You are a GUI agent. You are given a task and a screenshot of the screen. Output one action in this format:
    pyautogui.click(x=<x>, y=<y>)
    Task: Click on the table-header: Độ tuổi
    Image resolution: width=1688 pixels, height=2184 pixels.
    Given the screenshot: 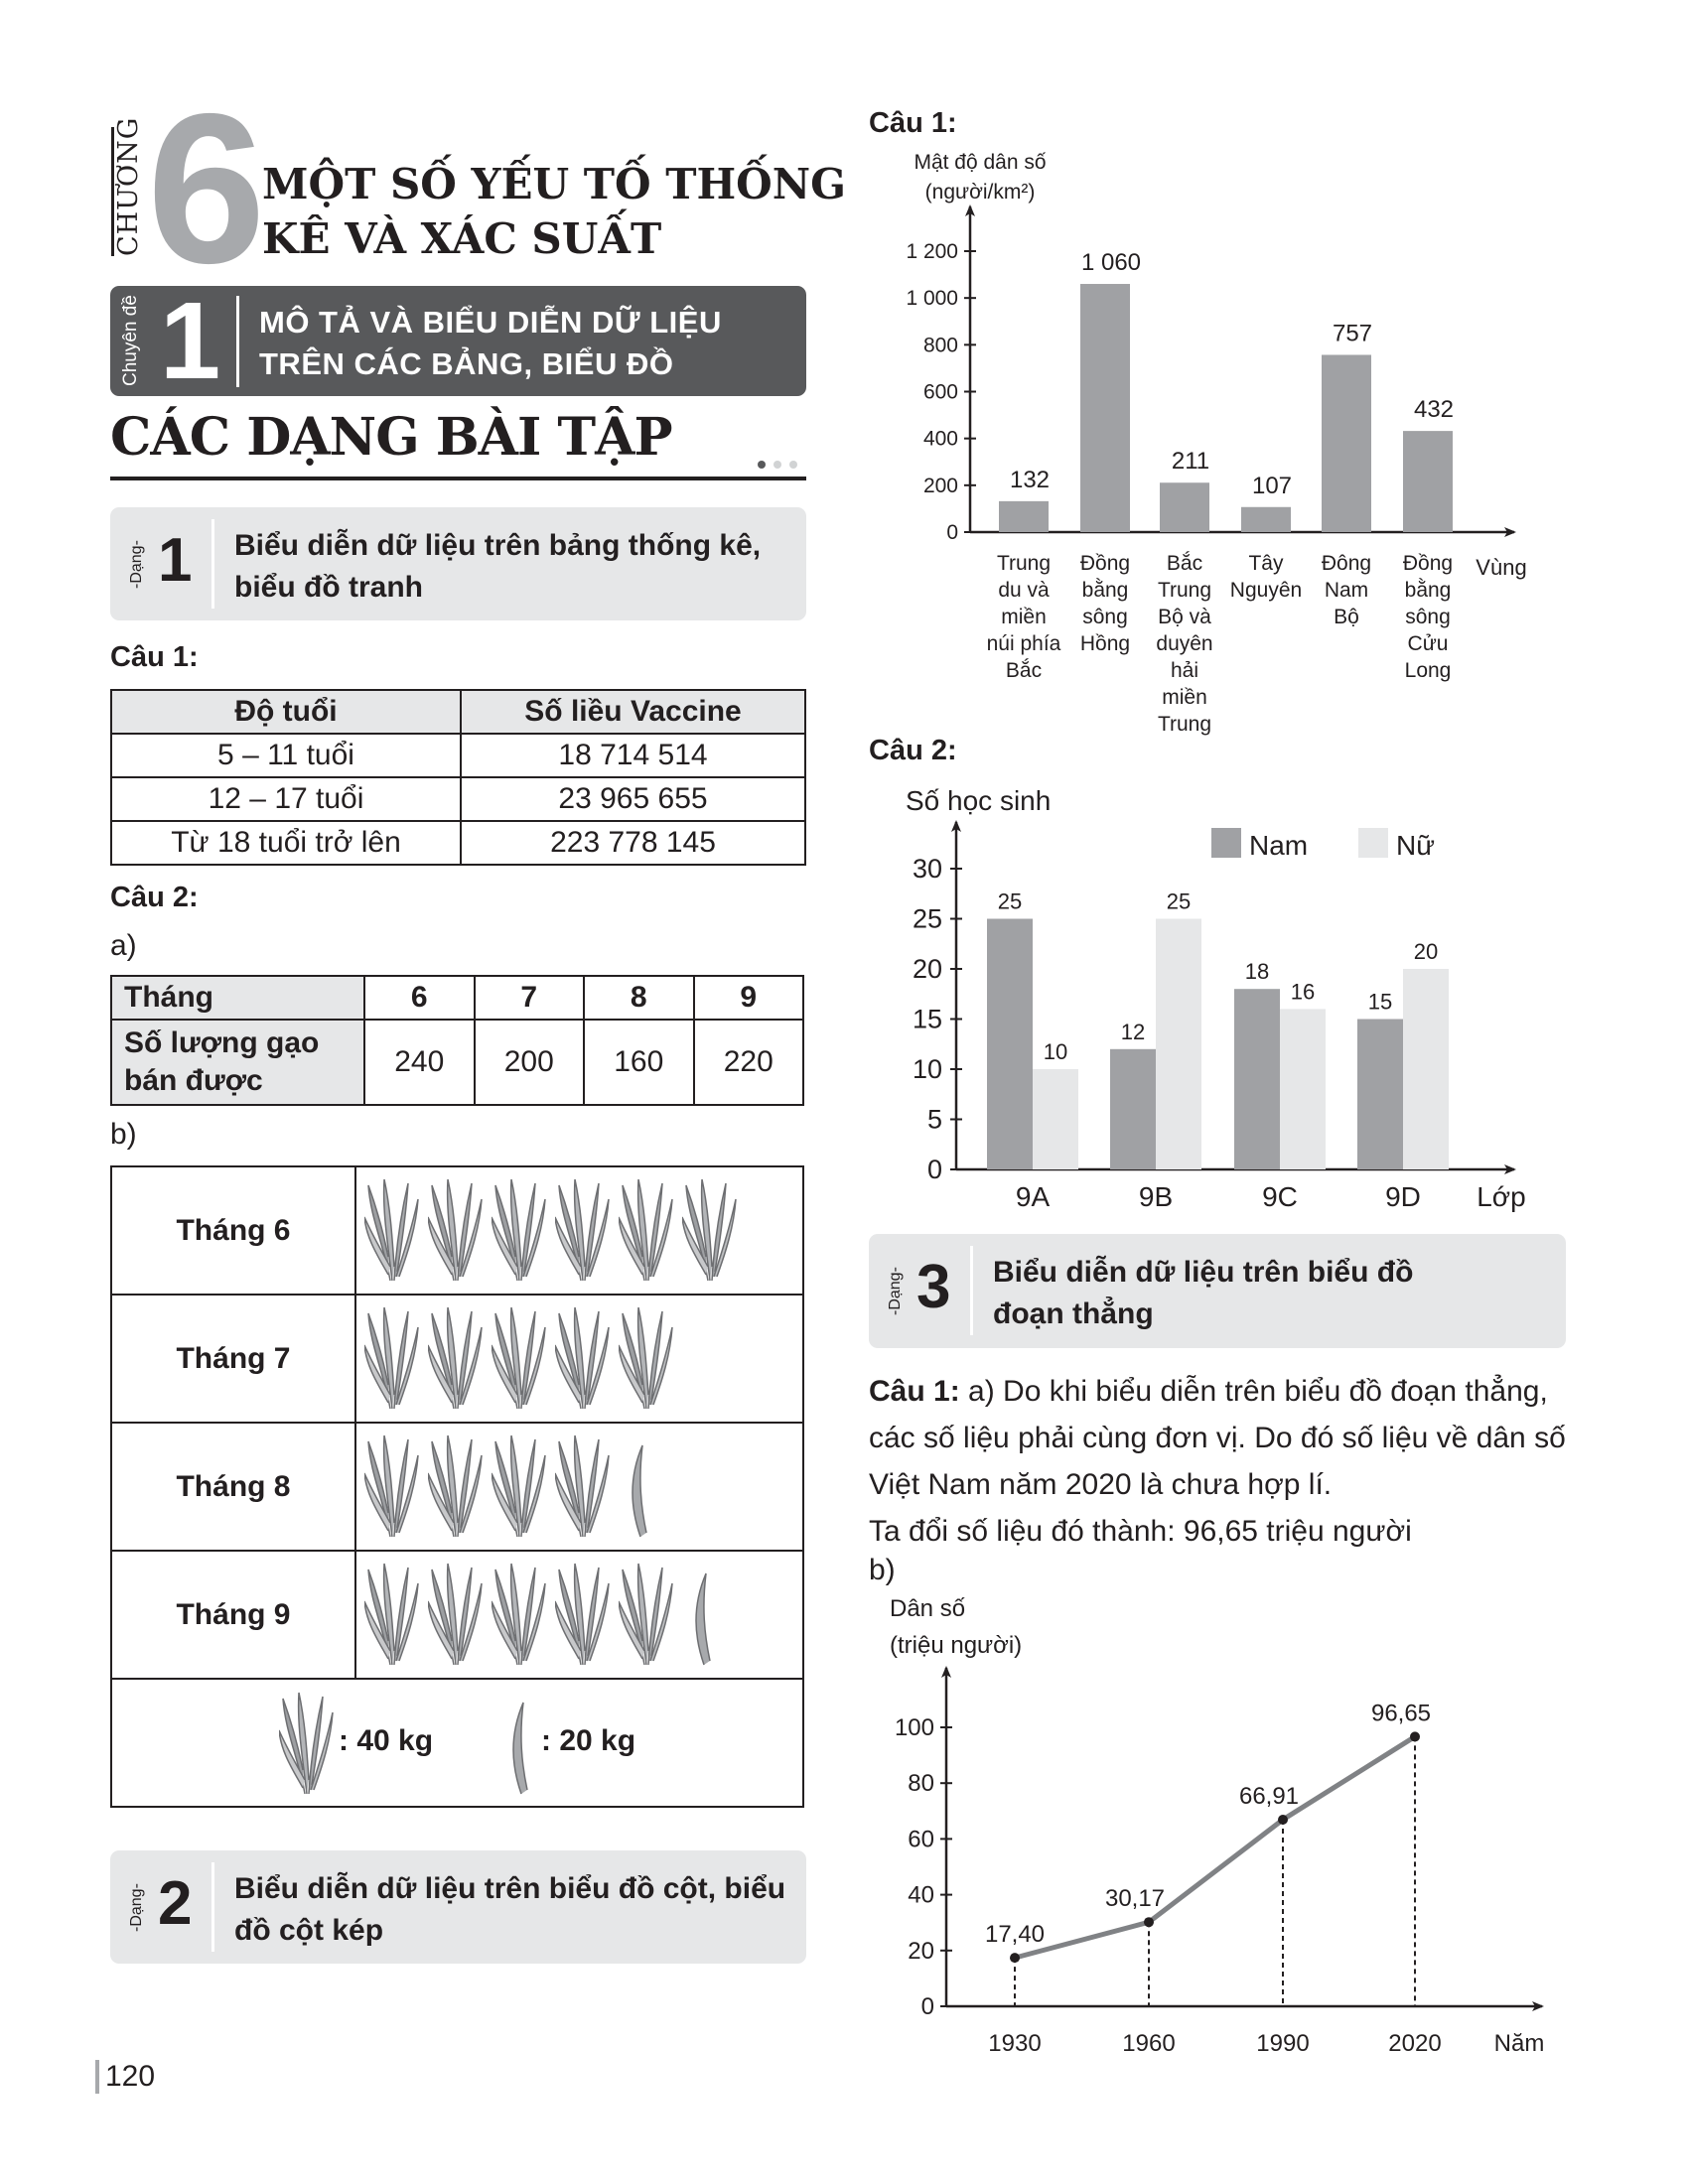 What is the action you would take?
    pyautogui.click(x=286, y=712)
    